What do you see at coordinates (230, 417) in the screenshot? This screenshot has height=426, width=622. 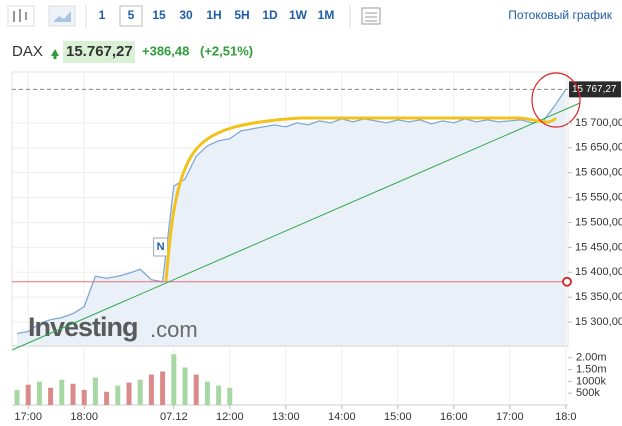 I see `x-tick-label: 12:00` at bounding box center [230, 417].